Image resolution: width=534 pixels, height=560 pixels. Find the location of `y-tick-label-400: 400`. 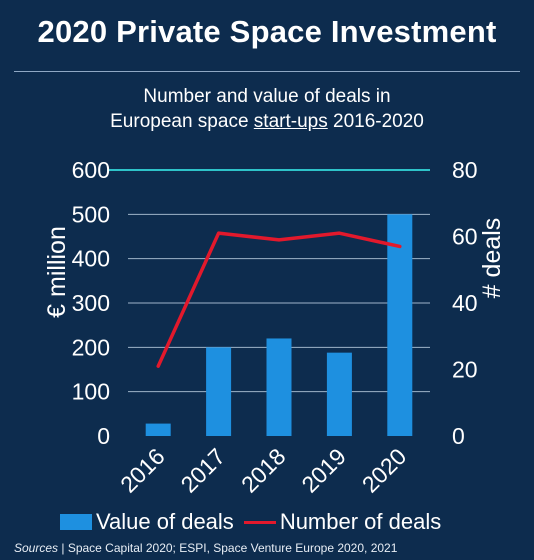

y-tick-label-400: 400 is located at coordinates (91, 259).